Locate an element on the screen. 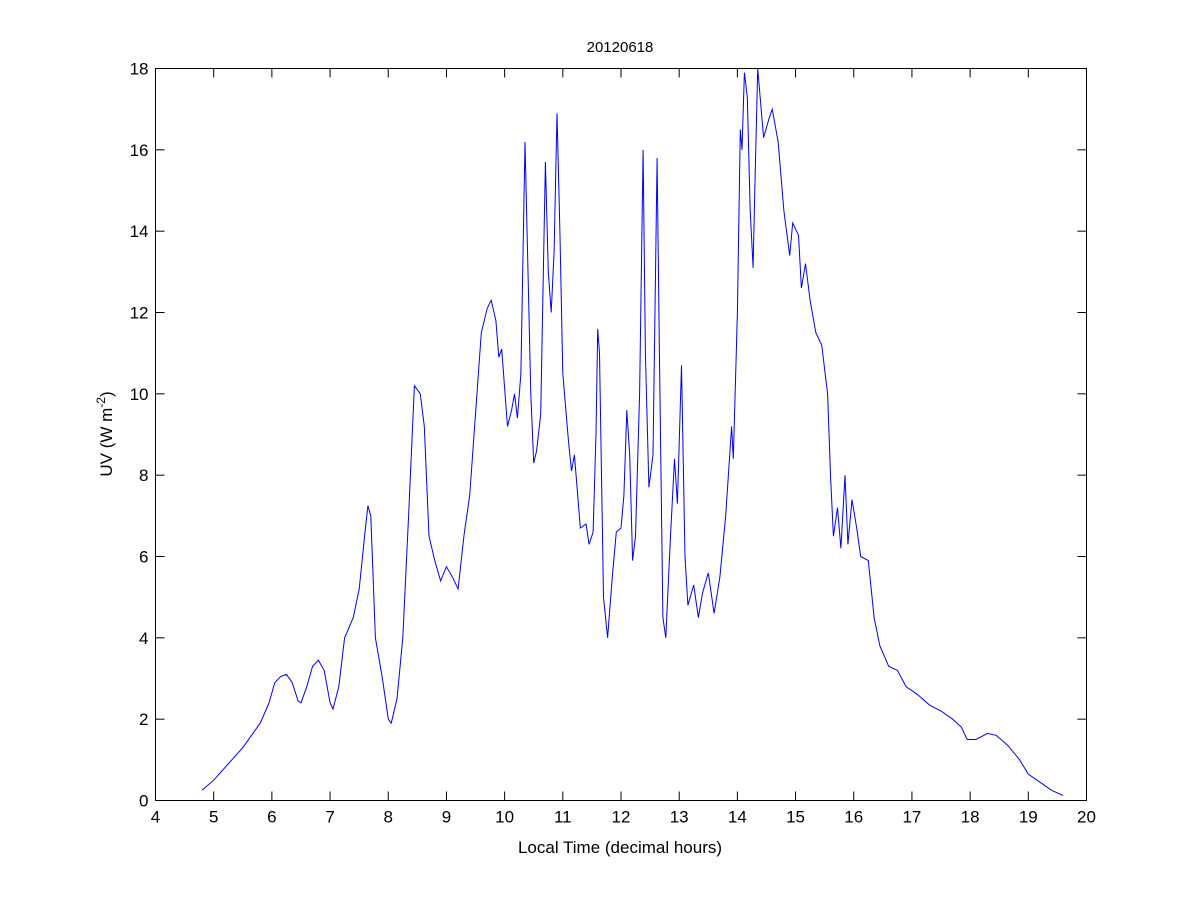 This screenshot has height=900, width=1200. x-tick-label: 8 is located at coordinates (388, 817).